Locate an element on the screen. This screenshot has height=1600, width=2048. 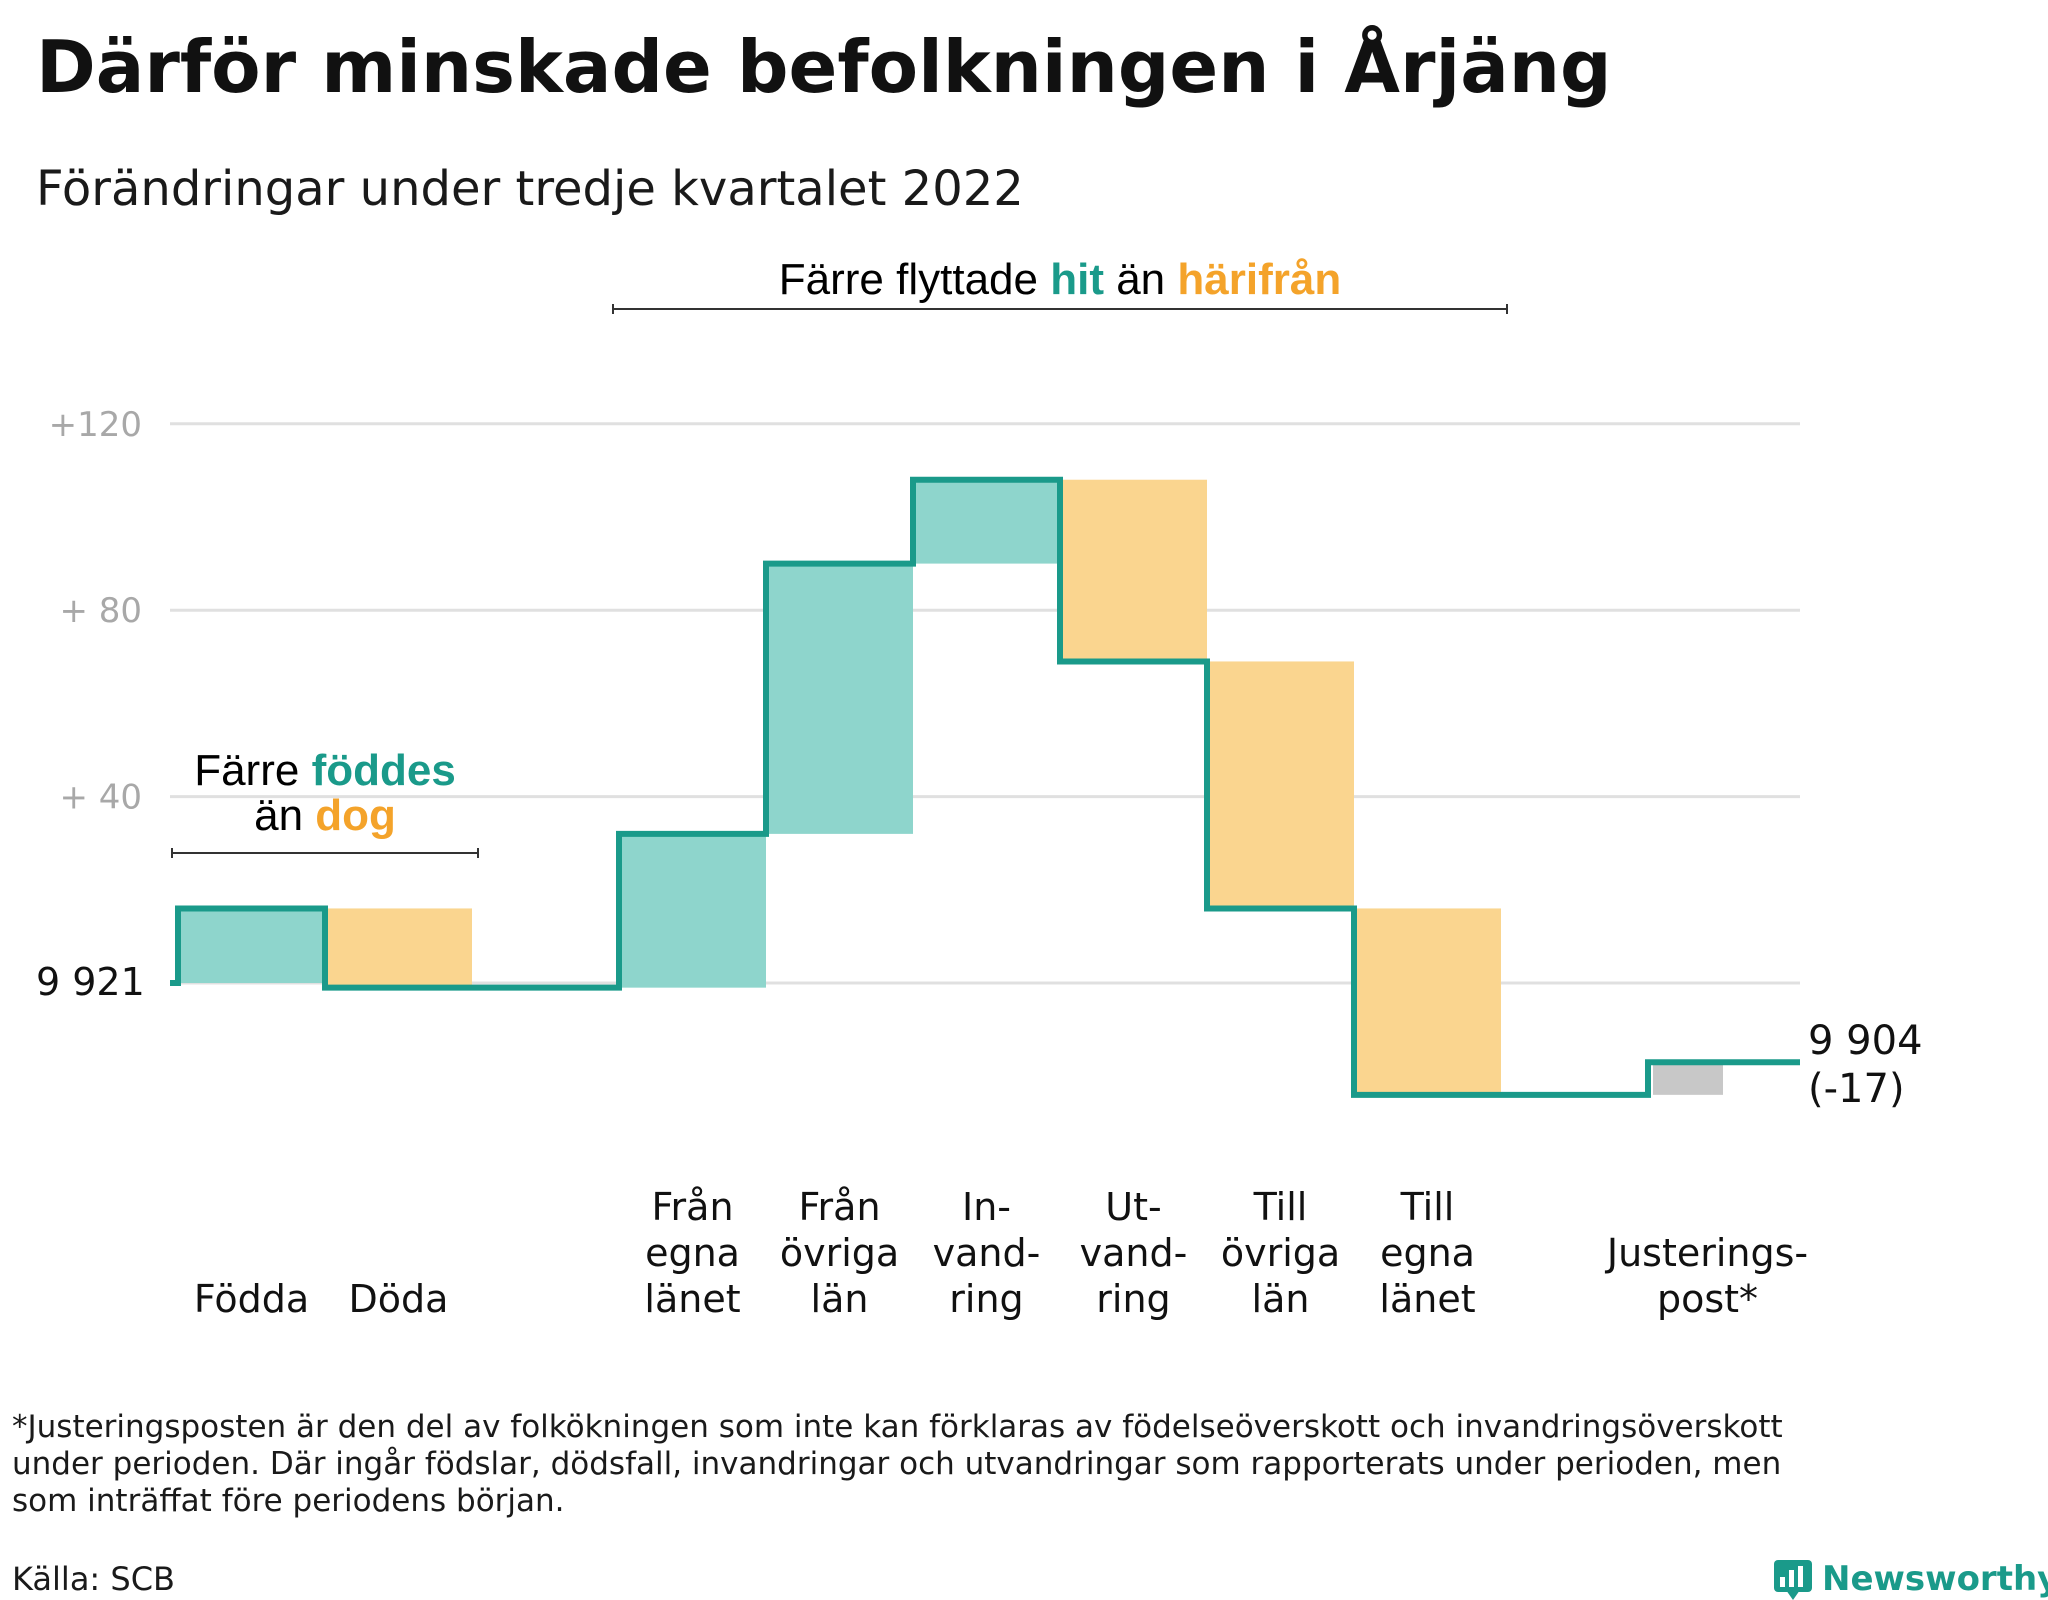
chart-title: Därför minskade befolkningen i Årjäng is located at coordinates (824, 67).